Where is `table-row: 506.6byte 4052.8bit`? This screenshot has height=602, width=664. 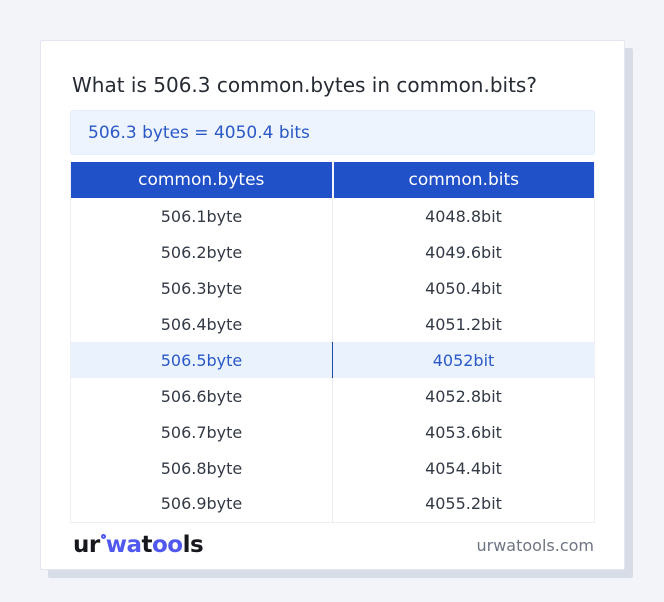
table-row: 506.6byte 4052.8bit is located at coordinates (332, 396).